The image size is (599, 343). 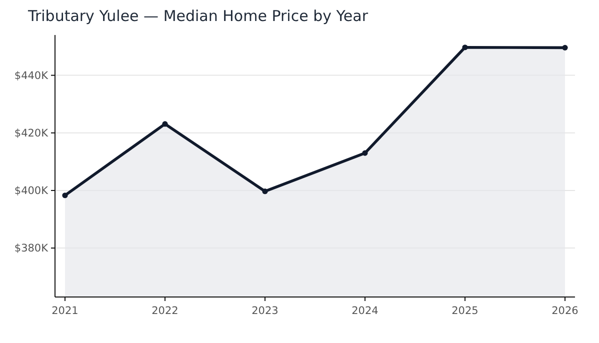 I want to click on y-tick-label: $420K, so click(x=32, y=134).